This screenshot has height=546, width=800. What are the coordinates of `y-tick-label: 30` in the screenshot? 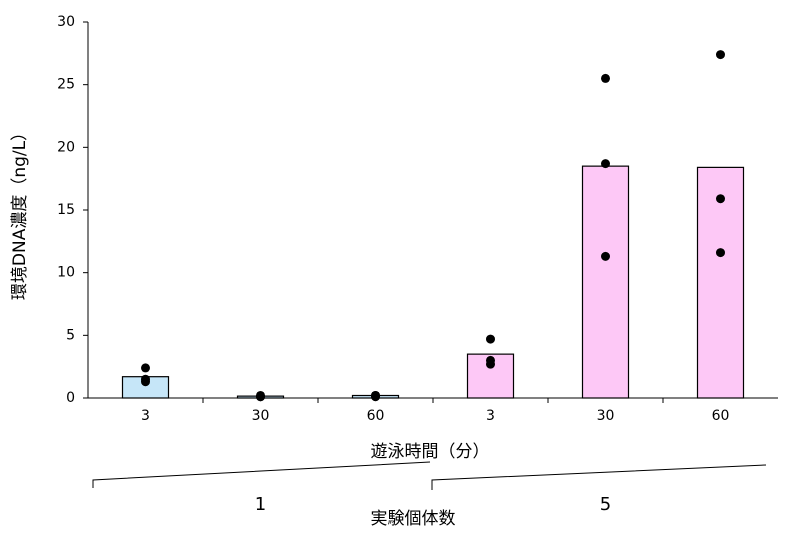 It's located at (66, 22).